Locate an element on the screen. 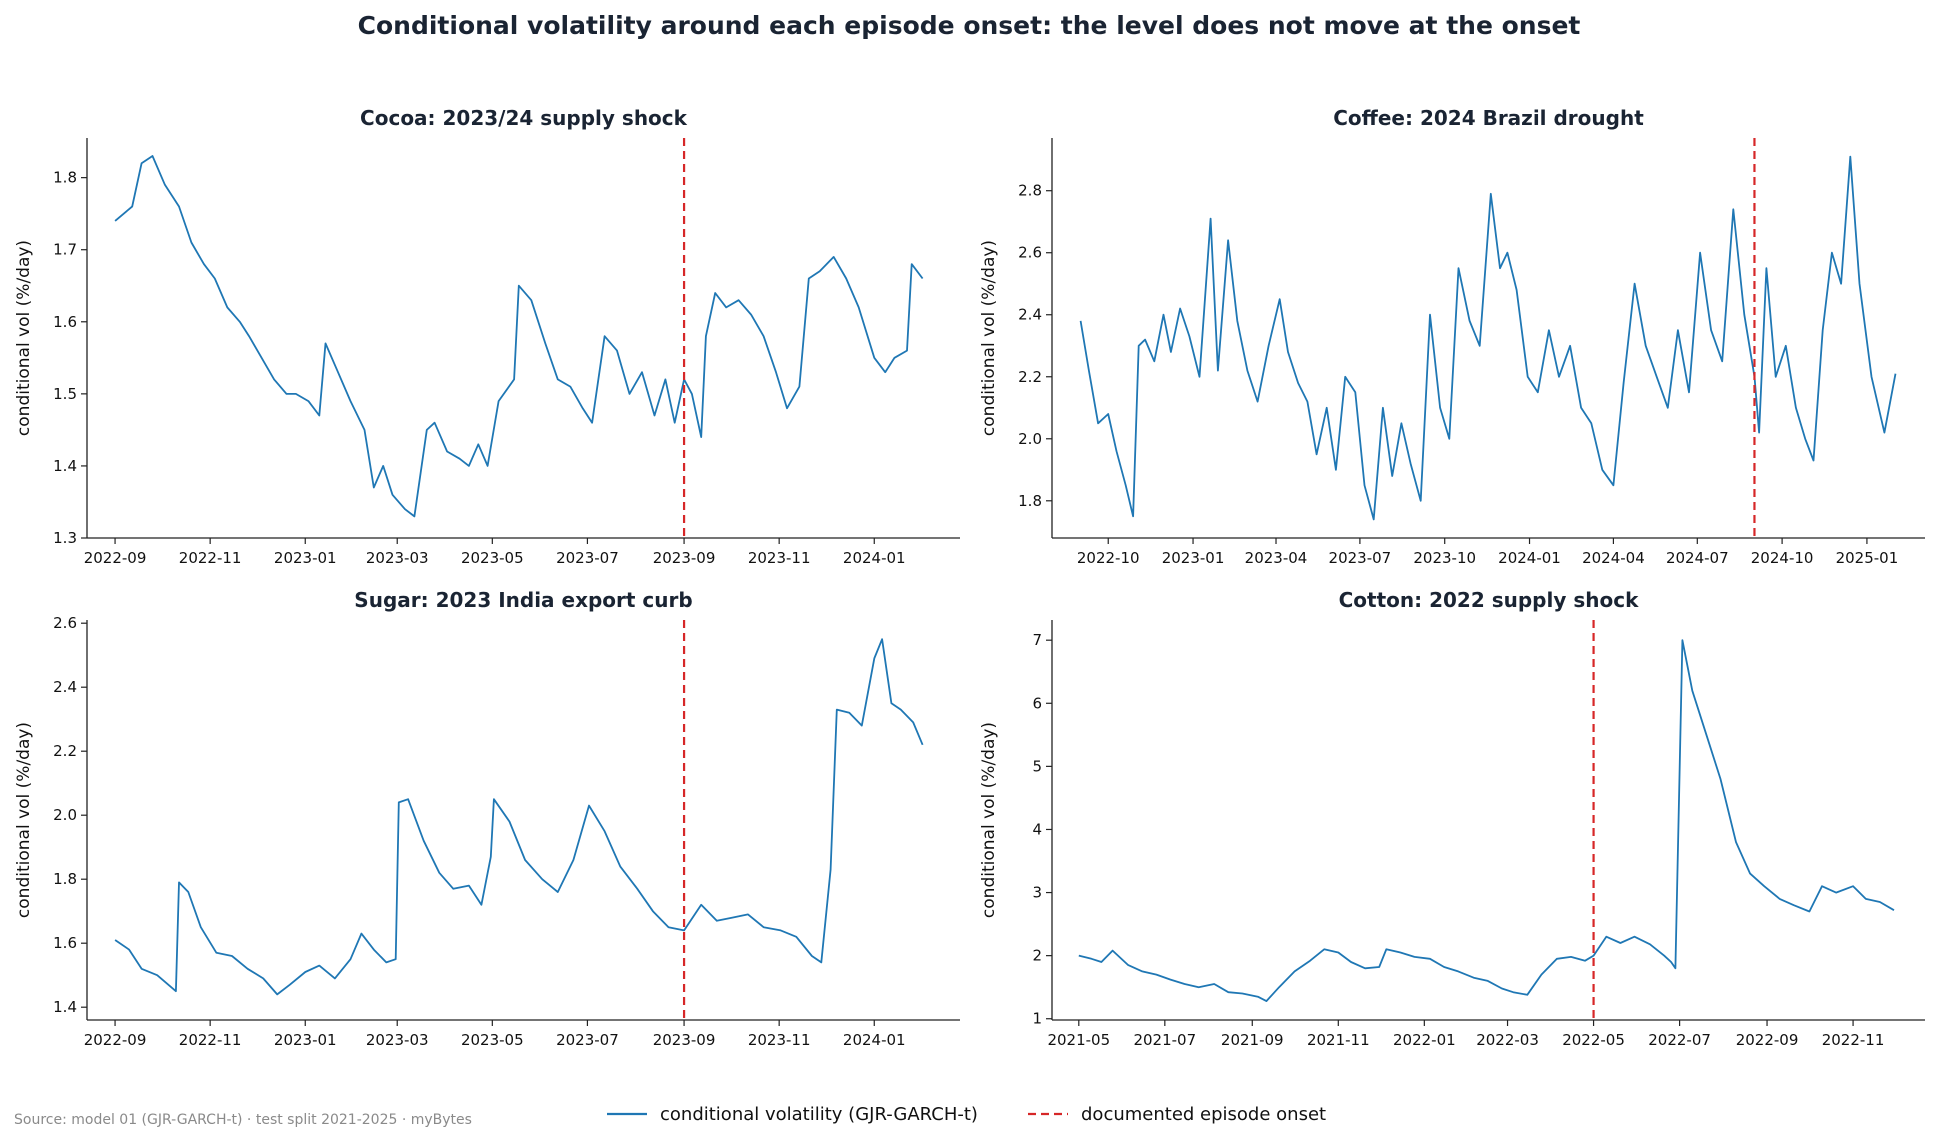  x-tick-label: 2024-07 is located at coordinates (1697, 558).